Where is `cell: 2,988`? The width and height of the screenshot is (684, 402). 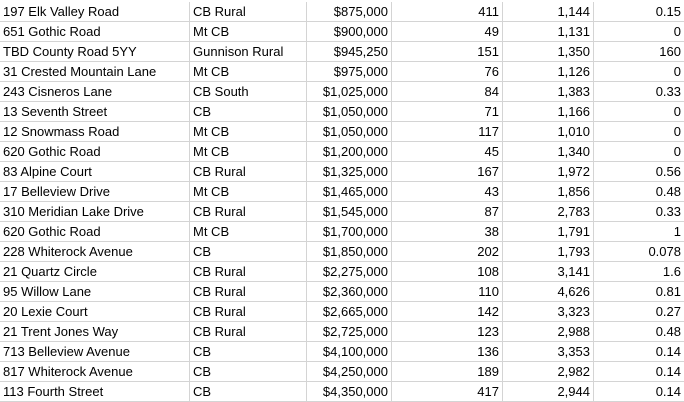 cell: 2,988 is located at coordinates (548, 331).